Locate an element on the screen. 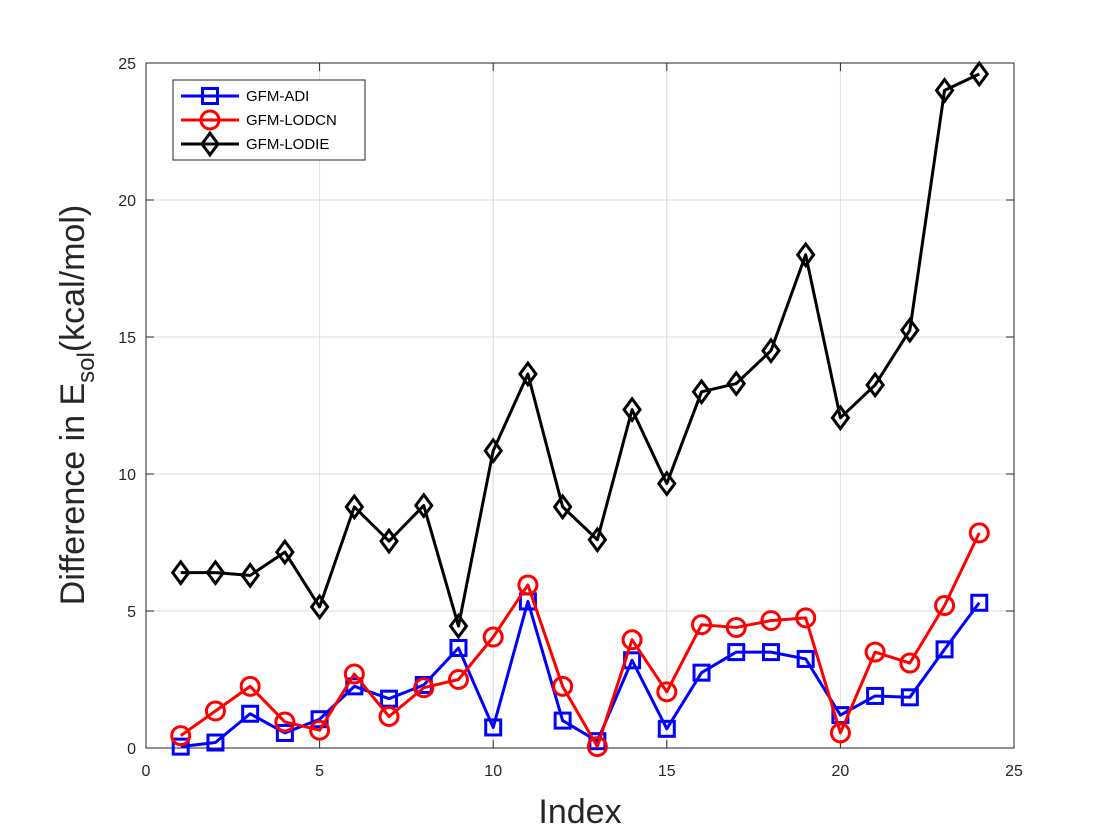 The width and height of the screenshot is (1120, 840). x-axis-label: Index is located at coordinates (579, 812).